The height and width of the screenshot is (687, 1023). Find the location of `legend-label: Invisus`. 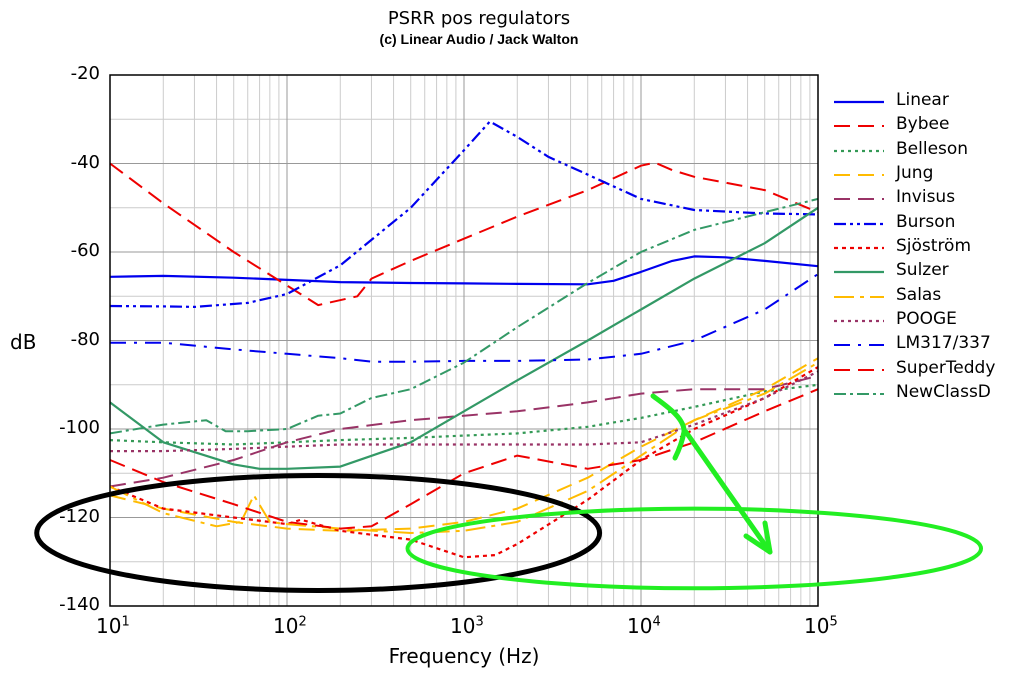

legend-label: Invisus is located at coordinates (926, 197).